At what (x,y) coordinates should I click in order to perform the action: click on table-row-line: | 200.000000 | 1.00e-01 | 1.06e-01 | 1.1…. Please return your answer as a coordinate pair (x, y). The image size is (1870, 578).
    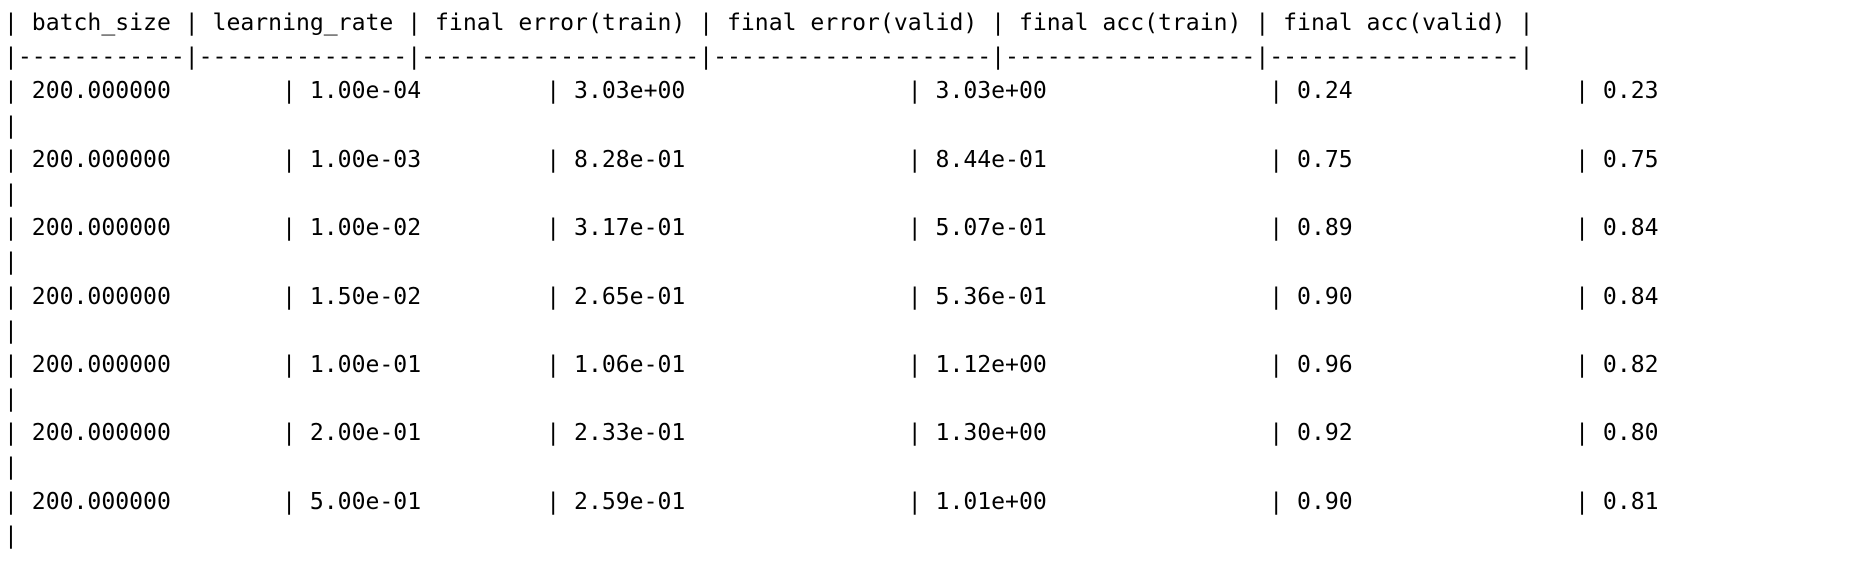
    Looking at the image, I should click on (831, 364).